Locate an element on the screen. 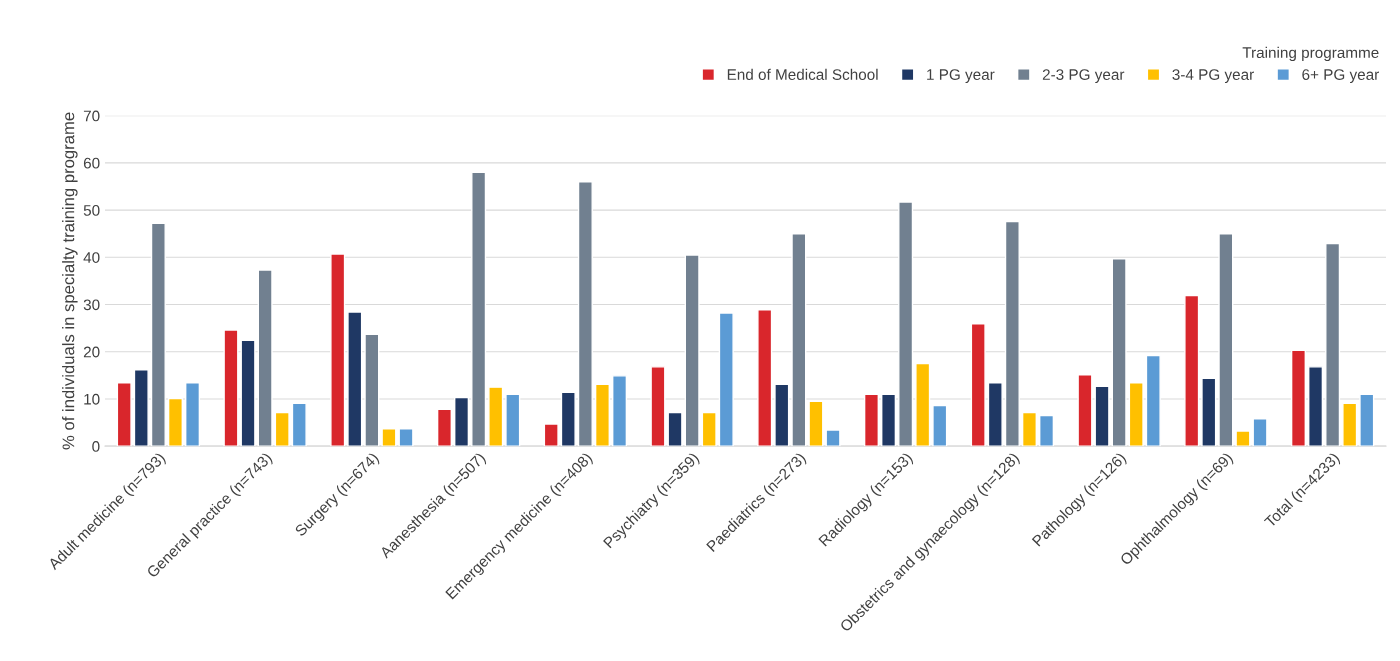  y-tick-label: 40 is located at coordinates (91, 257).